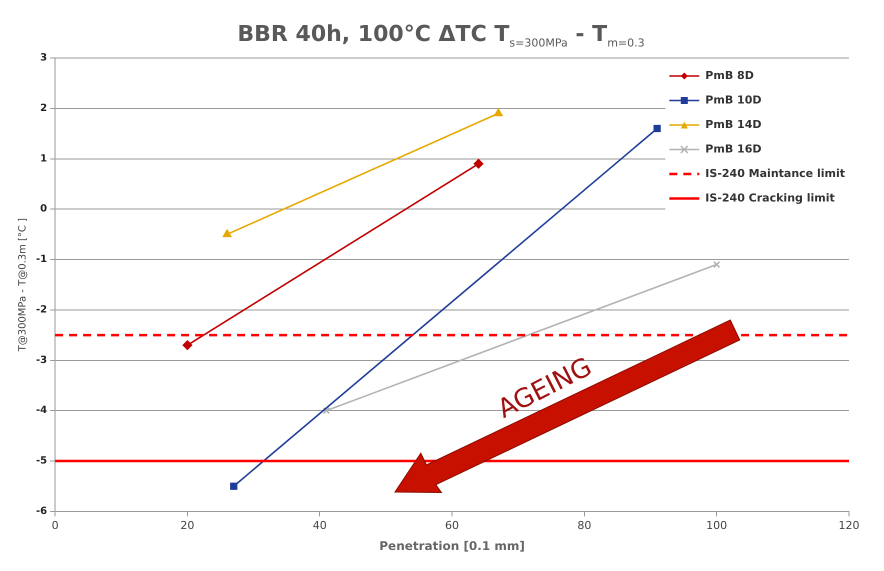 This screenshot has height=571, width=884. What do you see at coordinates (441, 36) in the screenshot?
I see `chart-title: BBR 40h, 100°C ΔTC T$_{s=300MPa}$ - T$_{m=0.3}$` at bounding box center [441, 36].